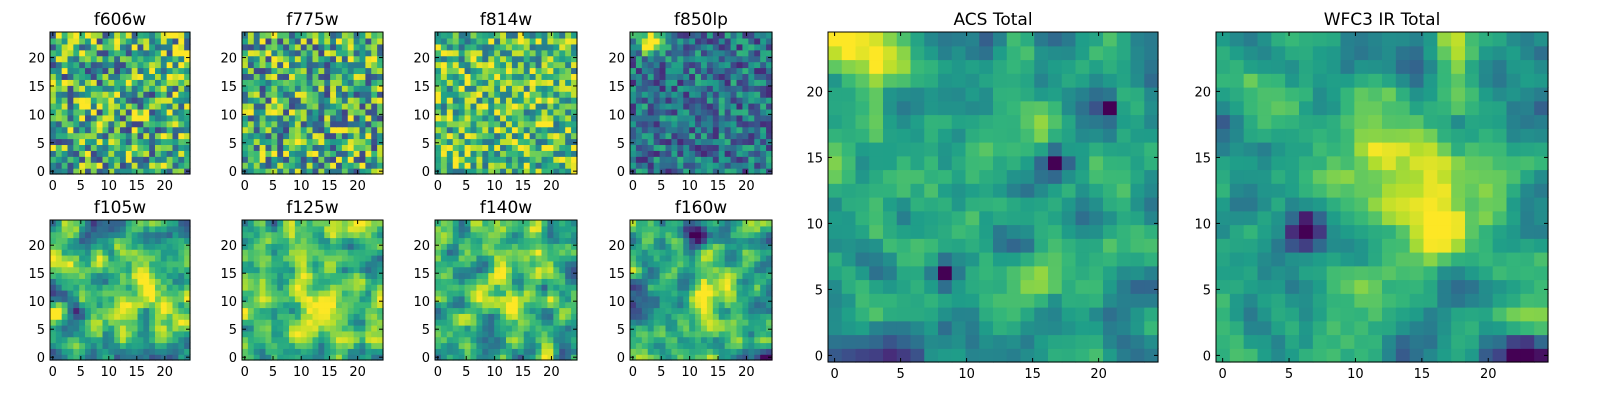 This screenshot has height=400, width=1600. Describe the element at coordinates (506, 103) in the screenshot. I see `heatmap-cells` at that location.